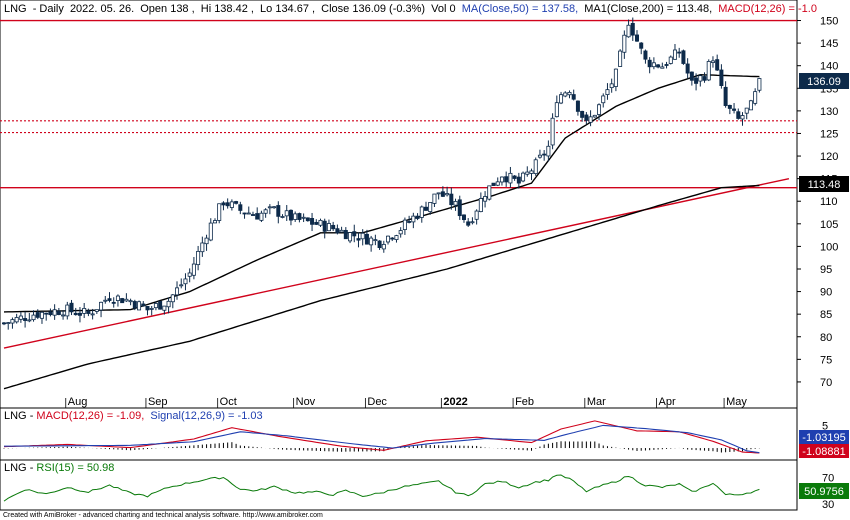 Image resolution: width=850 pixels, height=520 pixels. What do you see at coordinates (829, 157) in the screenshot?
I see `price-tick-label: 120` at bounding box center [829, 157].